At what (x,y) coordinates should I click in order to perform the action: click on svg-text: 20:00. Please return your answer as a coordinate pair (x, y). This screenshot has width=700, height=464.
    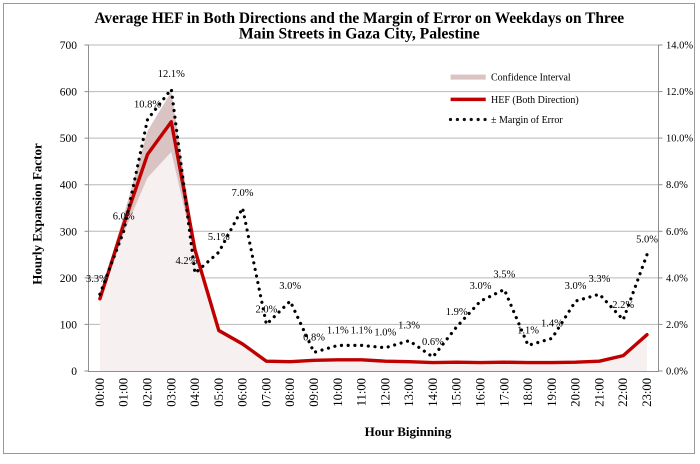
    Looking at the image, I should click on (576, 392).